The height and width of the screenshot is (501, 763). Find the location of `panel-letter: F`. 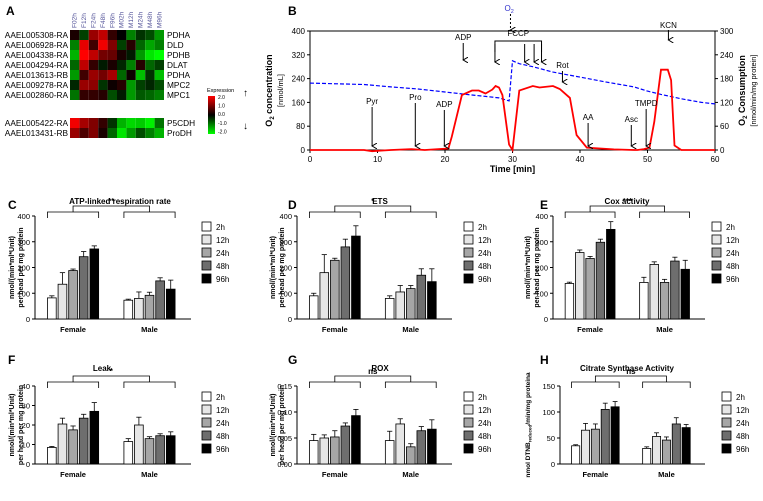

panel-letter: F is located at coordinates (11, 360).